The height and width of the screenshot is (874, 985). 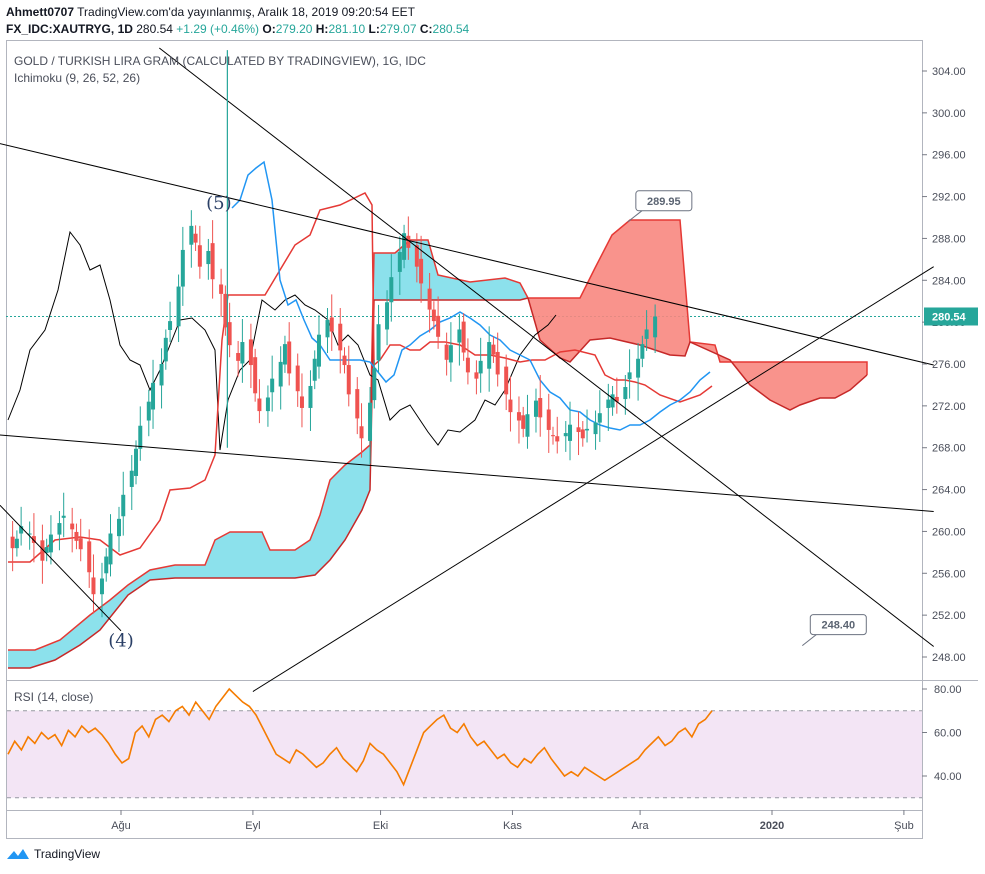 What do you see at coordinates (512, 821) in the screenshot?
I see `time-axis: Ağu Eyl Eki Kas Ara 2020 Şub` at bounding box center [512, 821].